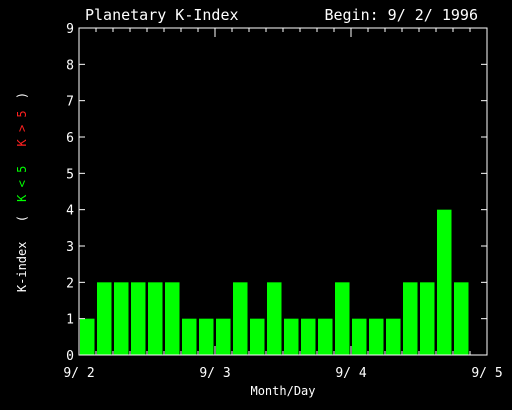  What do you see at coordinates (70, 65) in the screenshot?
I see `y-tick-label-8: 8` at bounding box center [70, 65].